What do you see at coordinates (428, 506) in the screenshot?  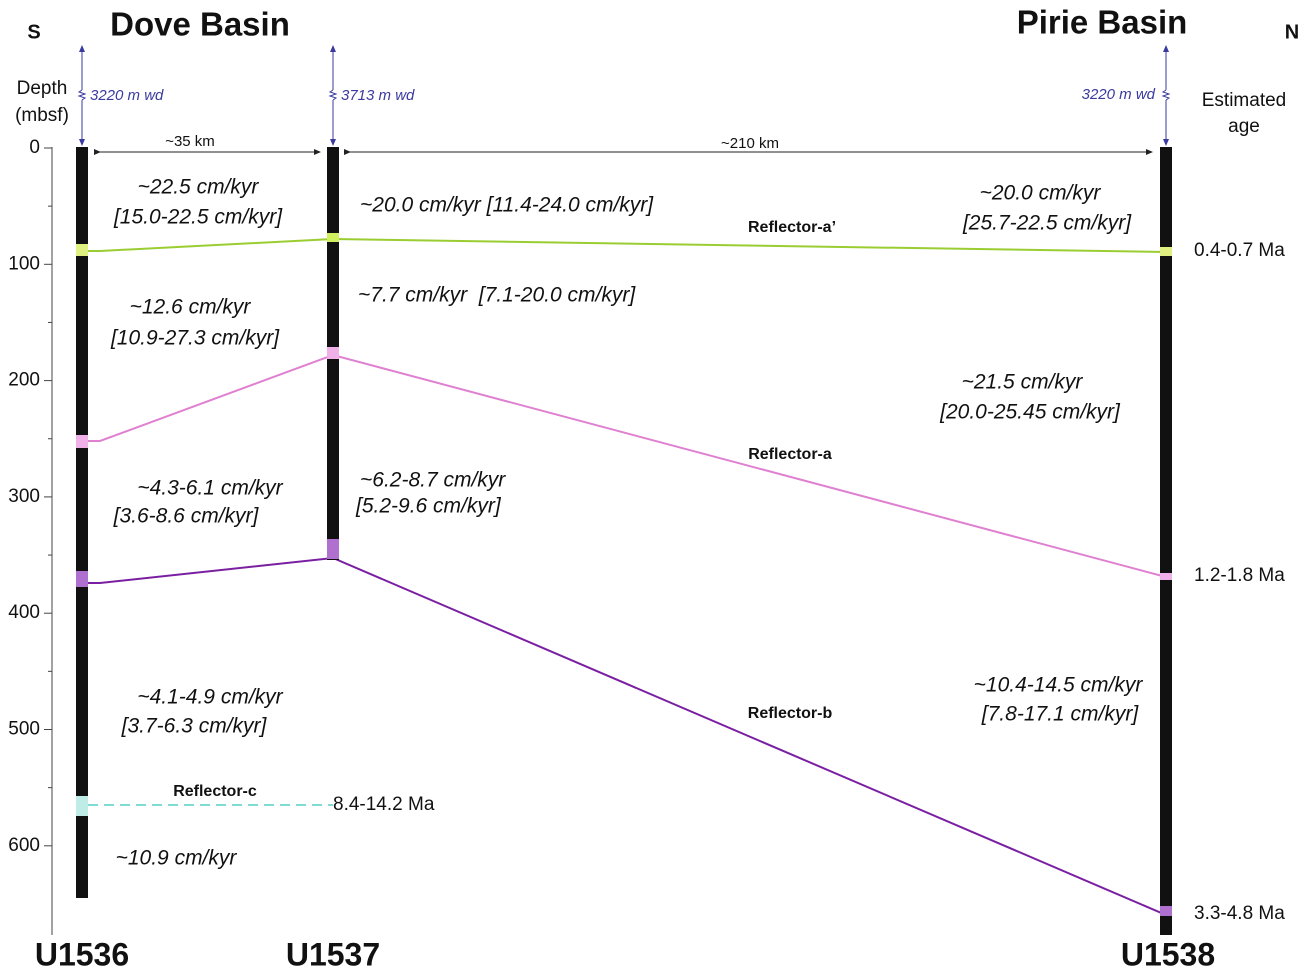 I see `rate: [5.2-9.6 cm/kyr]` at bounding box center [428, 506].